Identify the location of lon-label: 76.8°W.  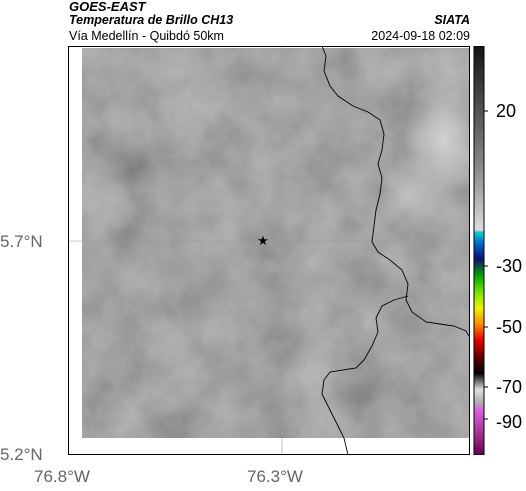
(62, 476).